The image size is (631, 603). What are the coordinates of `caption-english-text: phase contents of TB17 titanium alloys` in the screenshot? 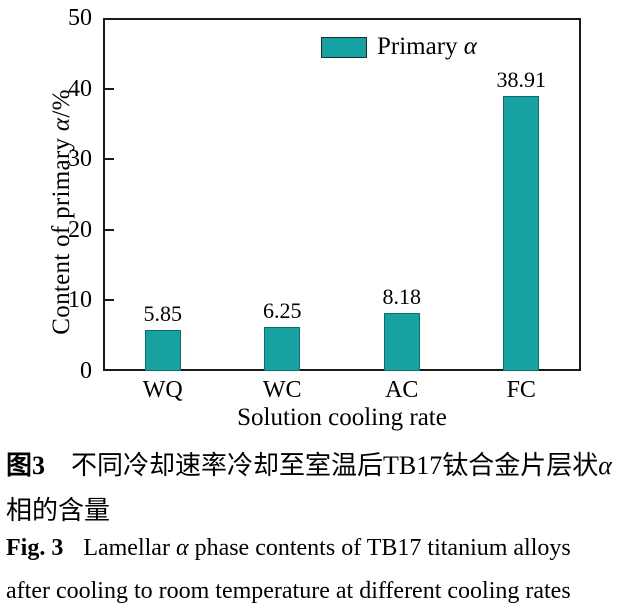 It's located at (379, 548).